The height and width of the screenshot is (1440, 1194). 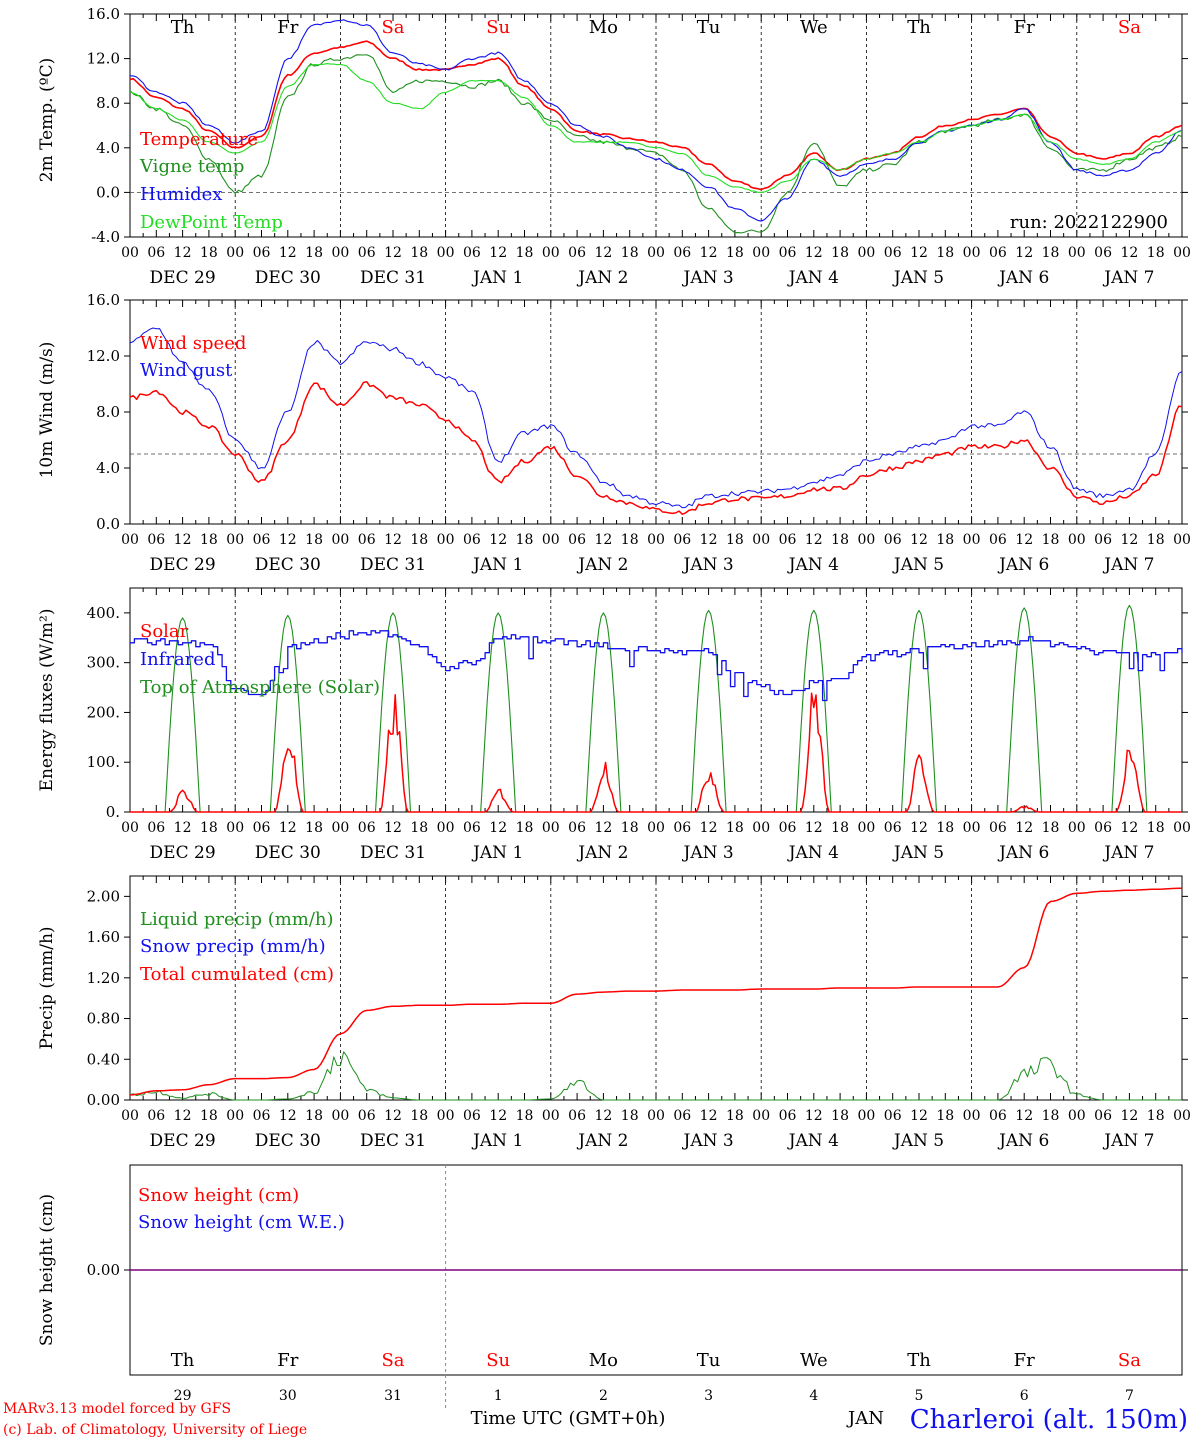 What do you see at coordinates (47, 410) in the screenshot?
I see `wind-ylabel: 10m Wind (m/s)` at bounding box center [47, 410].